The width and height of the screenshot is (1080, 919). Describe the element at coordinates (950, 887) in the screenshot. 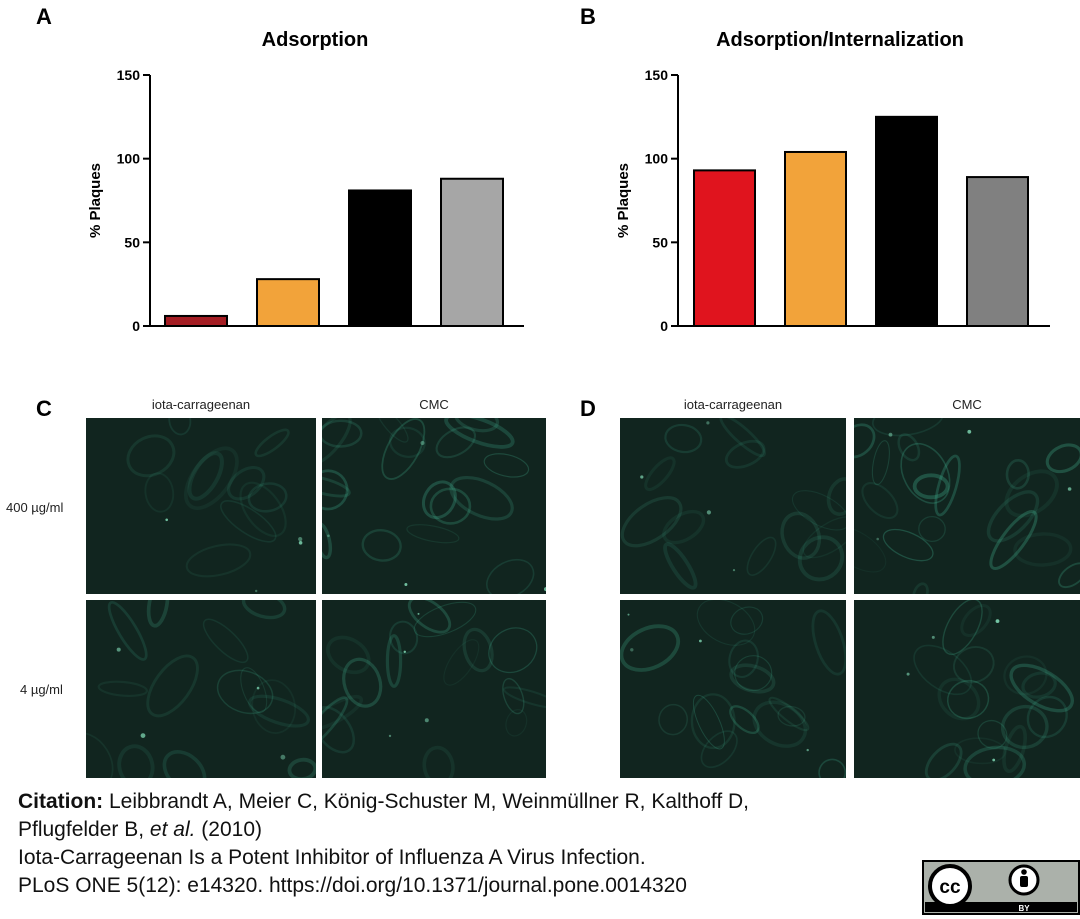

I see `cc-text: cc` at that location.